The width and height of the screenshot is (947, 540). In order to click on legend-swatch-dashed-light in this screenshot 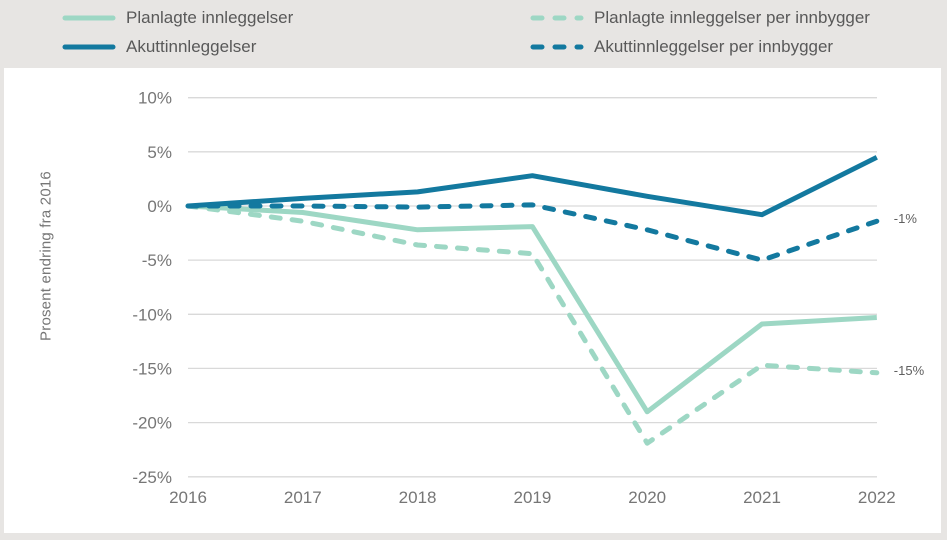, I will do `click(557, 18)`.